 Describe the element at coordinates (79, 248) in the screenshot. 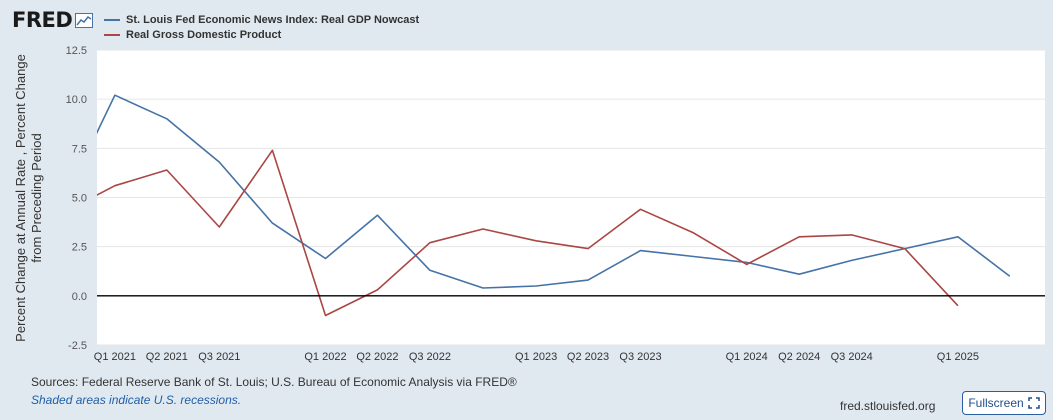

I see `y-tick-label: 2.5` at that location.